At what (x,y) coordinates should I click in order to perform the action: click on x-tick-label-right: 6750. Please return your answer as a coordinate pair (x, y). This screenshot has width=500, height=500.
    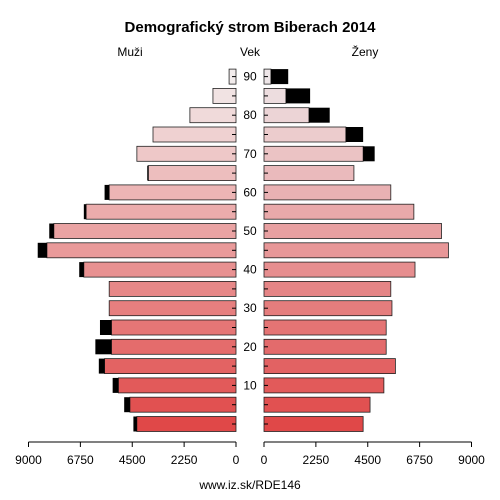
    Looking at the image, I should click on (419, 460).